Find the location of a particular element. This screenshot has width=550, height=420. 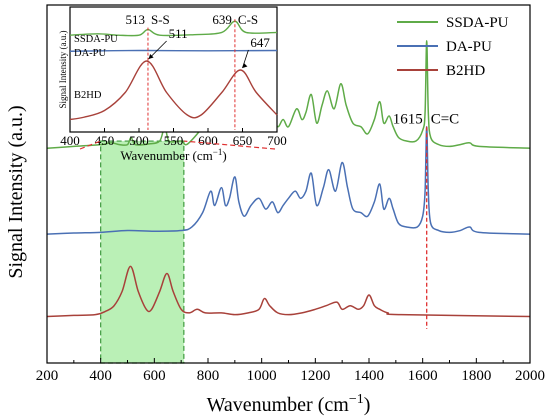

inset-series-label-da-pu: DA-PU is located at coordinates (90, 53).